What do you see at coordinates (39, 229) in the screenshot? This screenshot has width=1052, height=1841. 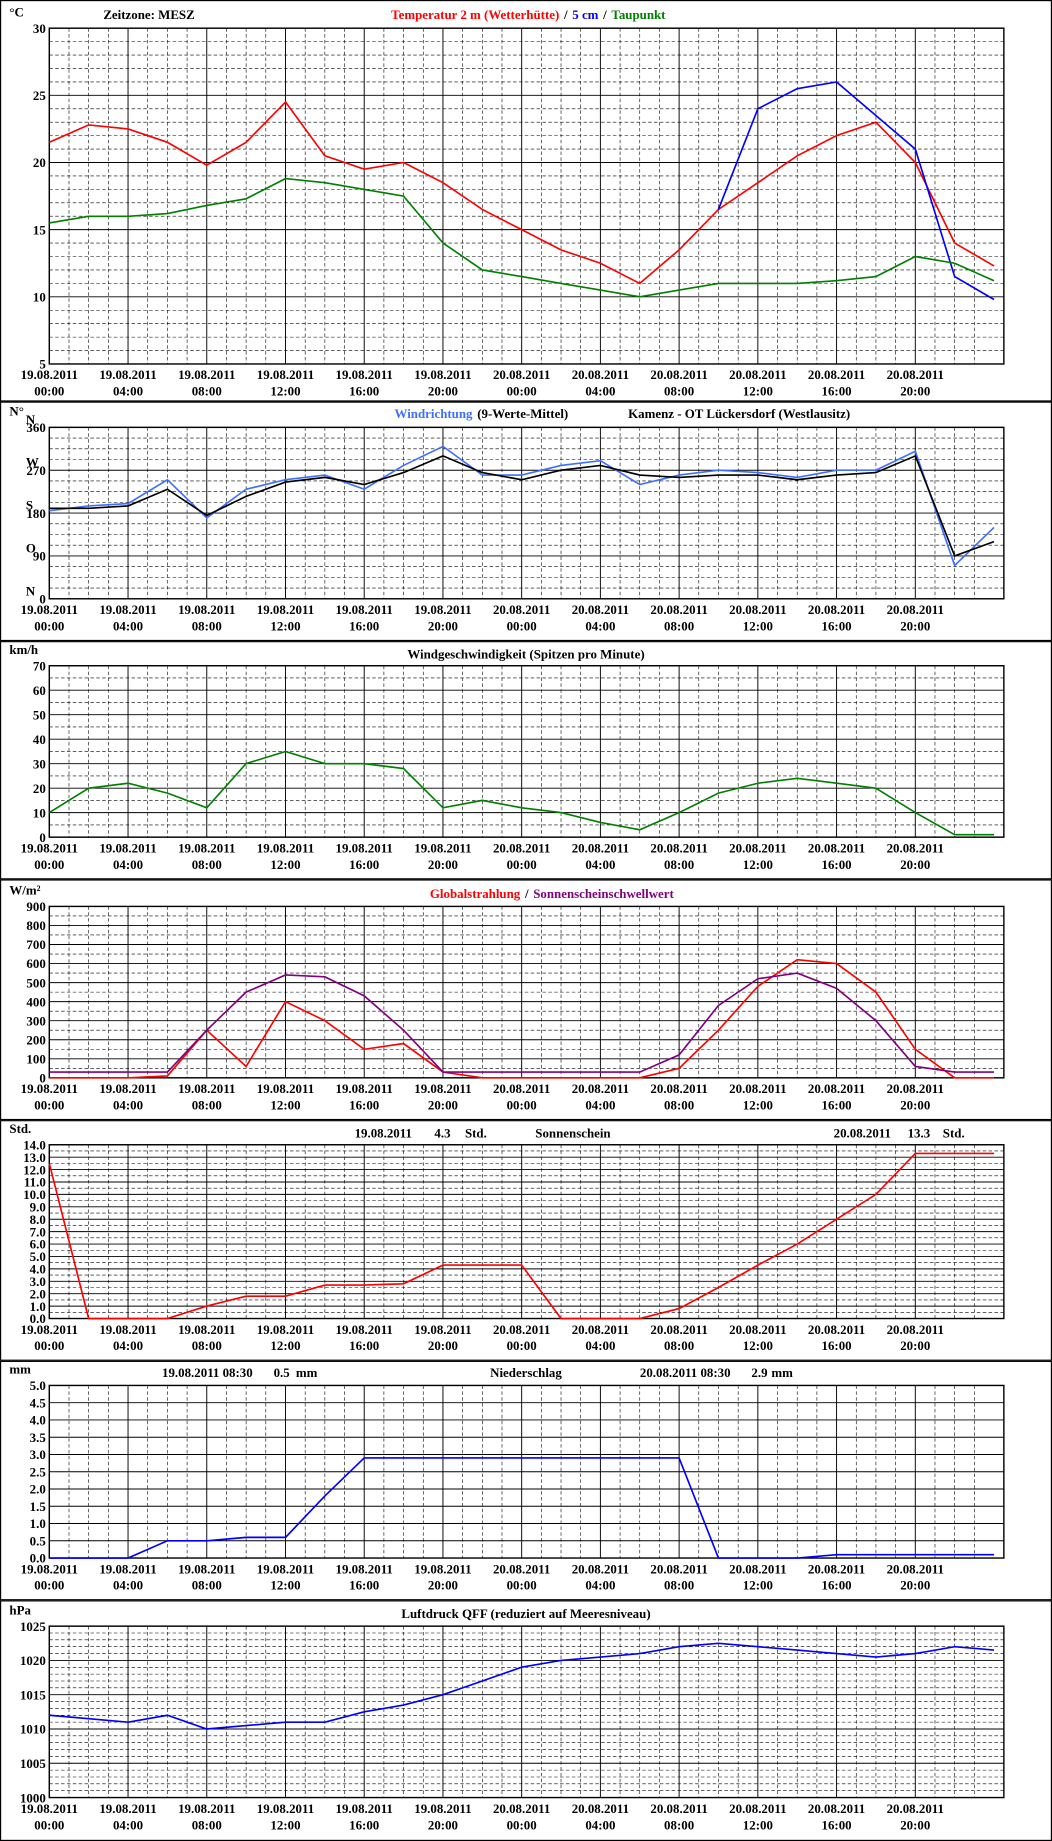 I see `y-tick-label: 15` at bounding box center [39, 229].